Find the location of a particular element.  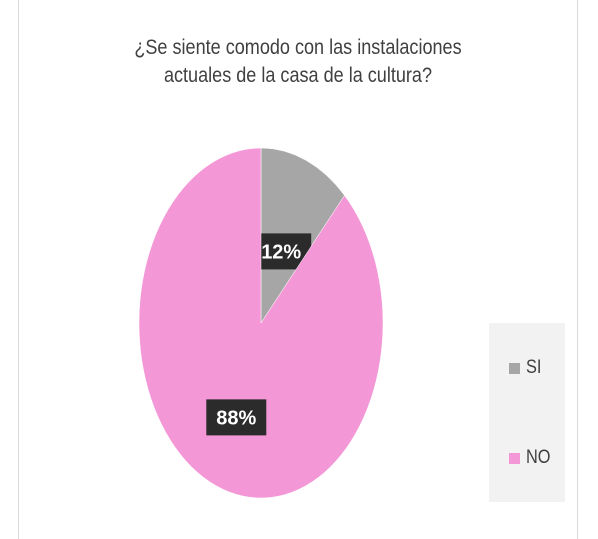

data-label-no: 88% is located at coordinates (236, 417).